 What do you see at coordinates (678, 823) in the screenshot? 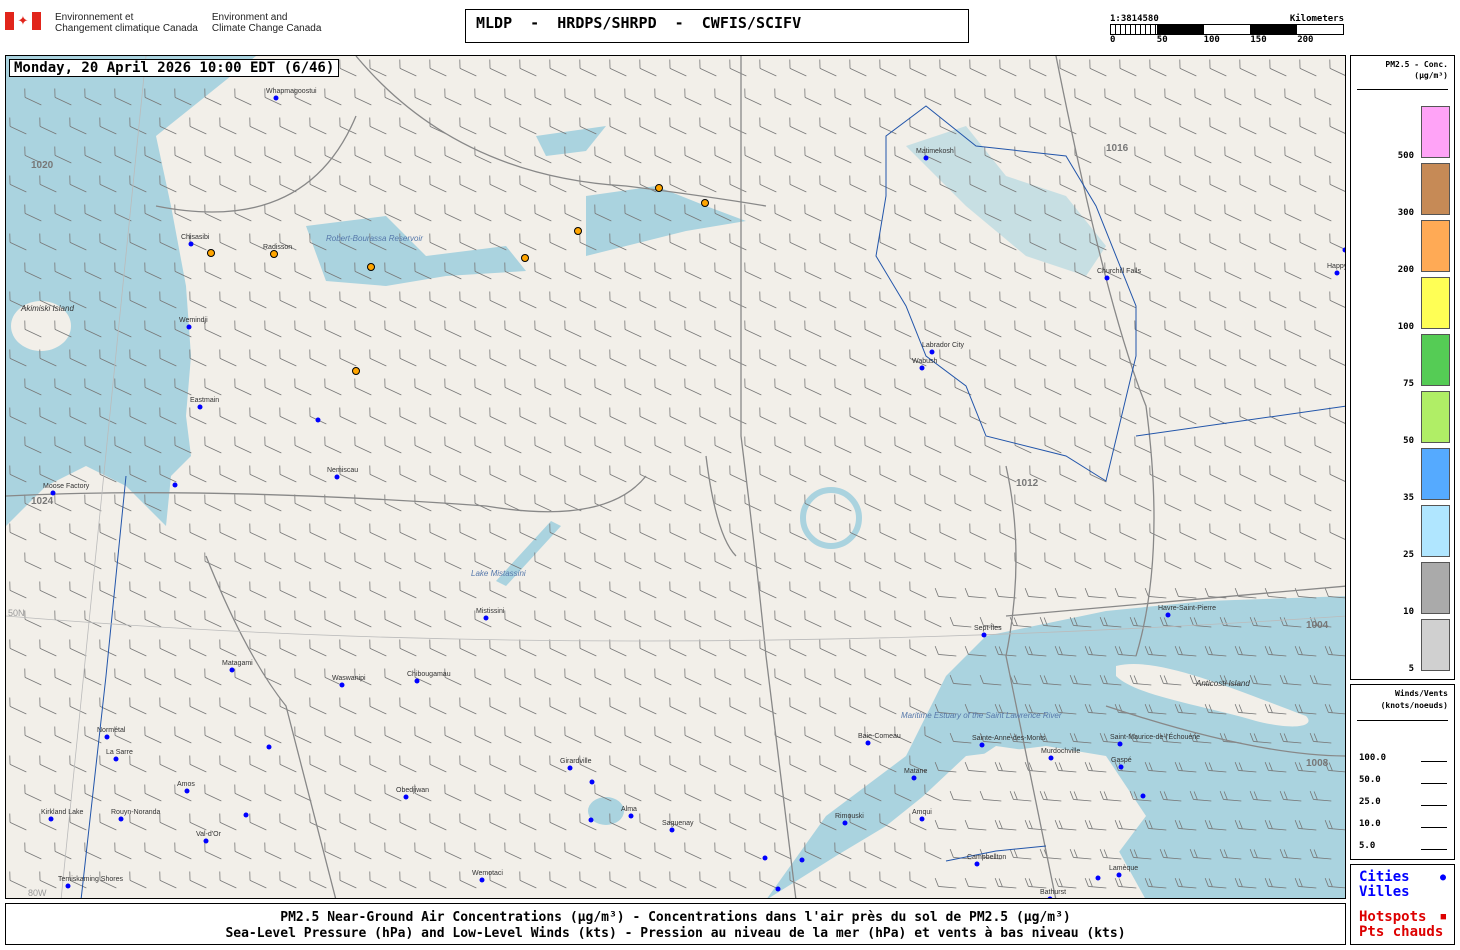
I see `city-label: Saguenay` at bounding box center [678, 823].